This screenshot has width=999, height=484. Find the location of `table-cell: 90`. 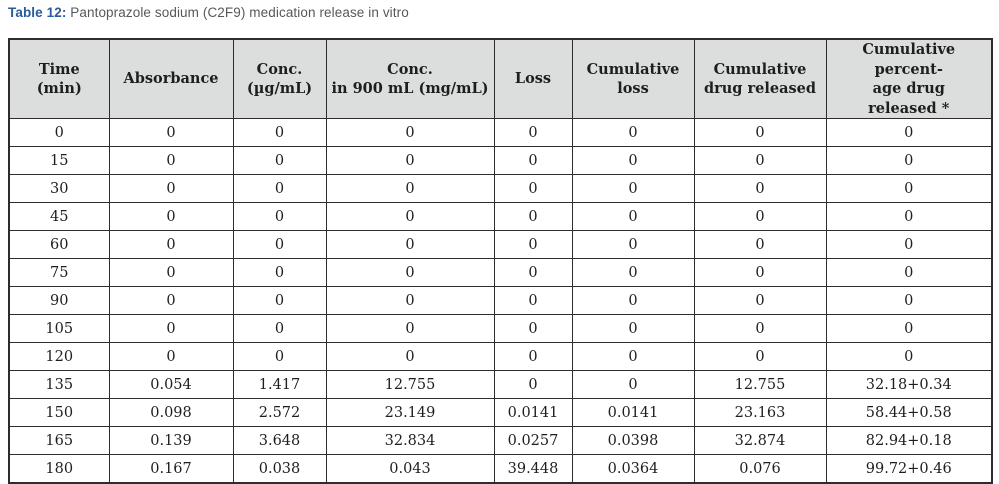

table-cell: 90 is located at coordinates (59, 301).